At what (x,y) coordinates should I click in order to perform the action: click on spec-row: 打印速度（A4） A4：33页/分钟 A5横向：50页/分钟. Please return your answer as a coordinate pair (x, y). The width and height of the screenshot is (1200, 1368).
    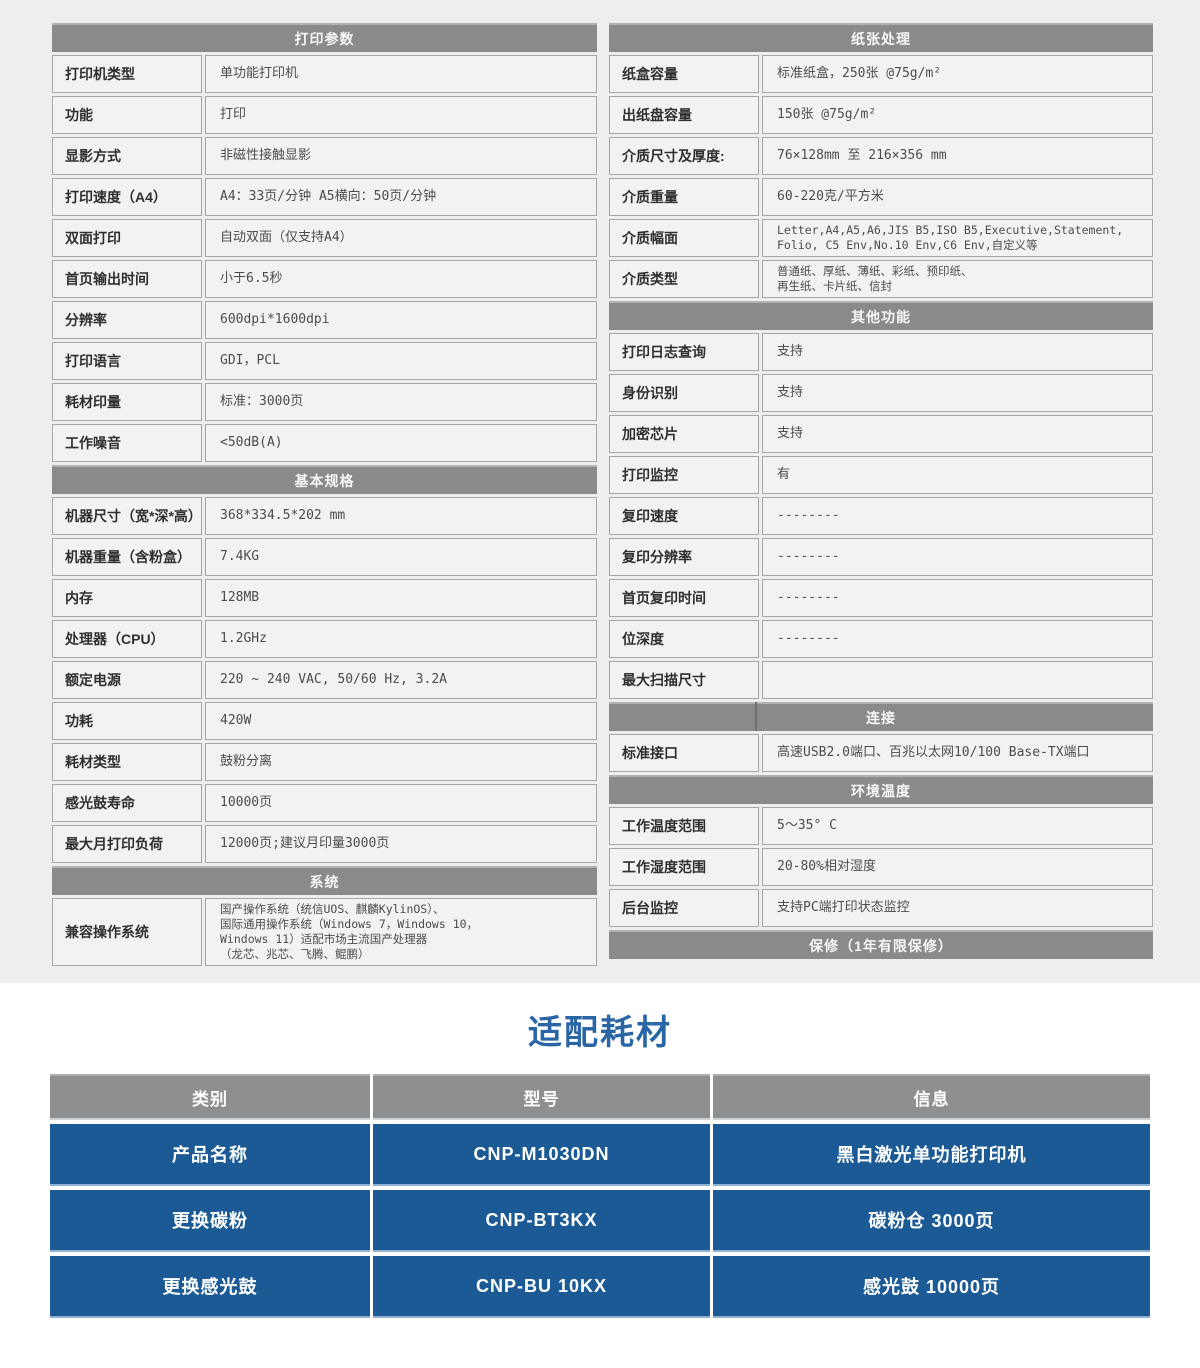
    Looking at the image, I should click on (324, 197).